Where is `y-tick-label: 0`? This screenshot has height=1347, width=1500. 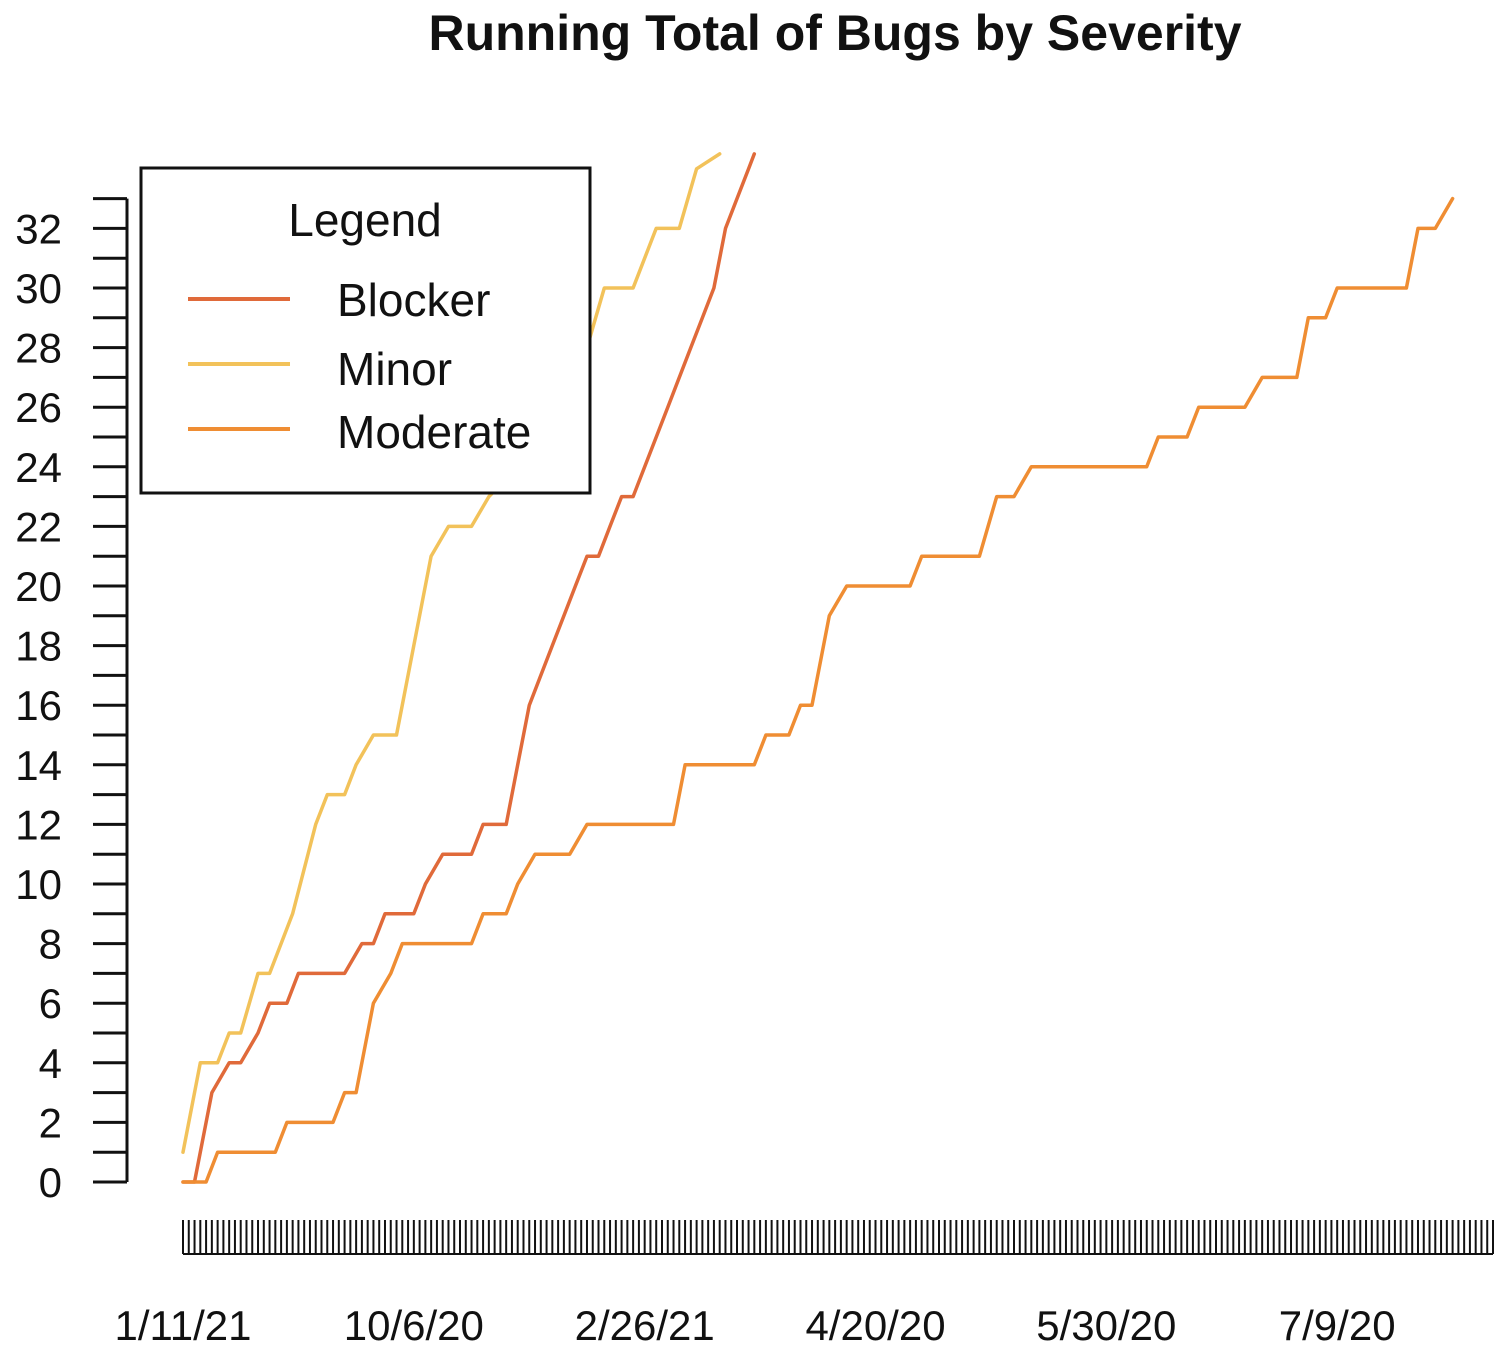
y-tick-label: 0 is located at coordinates (50, 1182).